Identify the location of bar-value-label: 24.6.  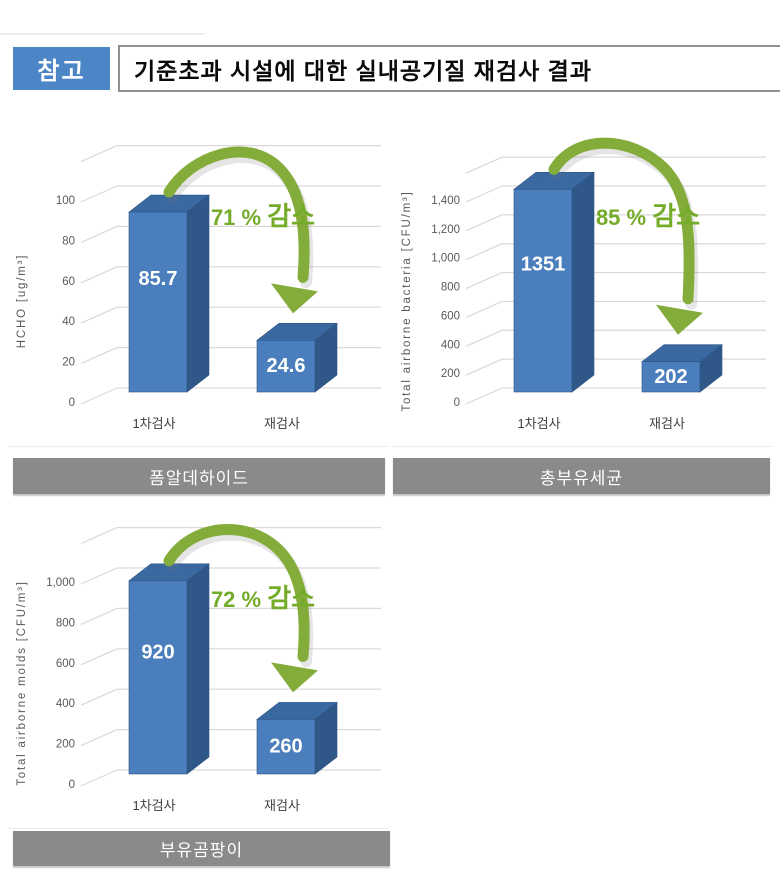
(286, 366).